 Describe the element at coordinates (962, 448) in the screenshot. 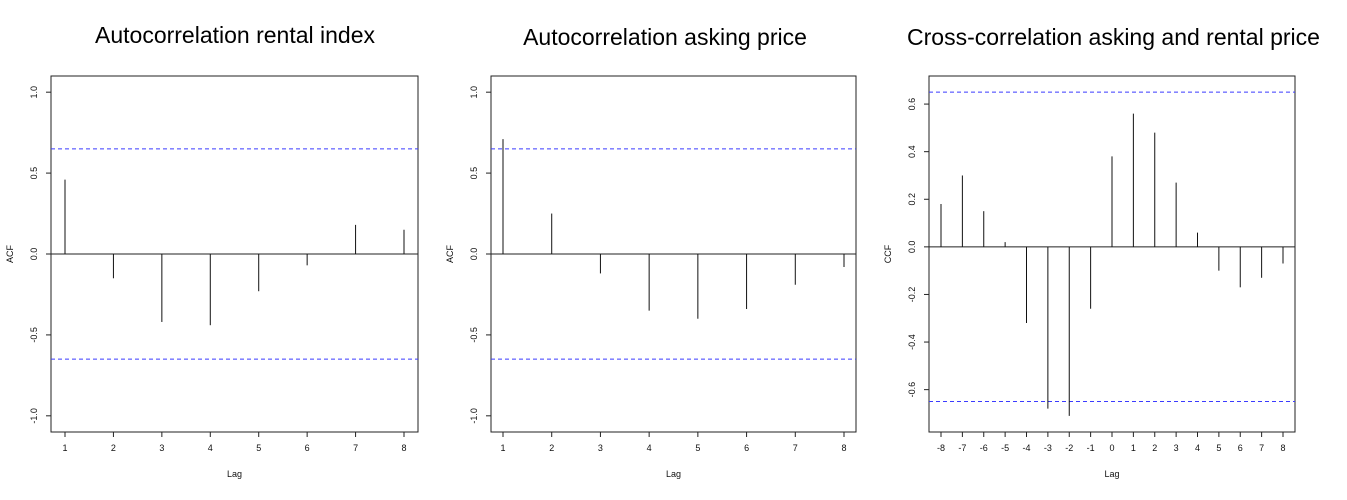

I see `x-tick-label: -7` at that location.